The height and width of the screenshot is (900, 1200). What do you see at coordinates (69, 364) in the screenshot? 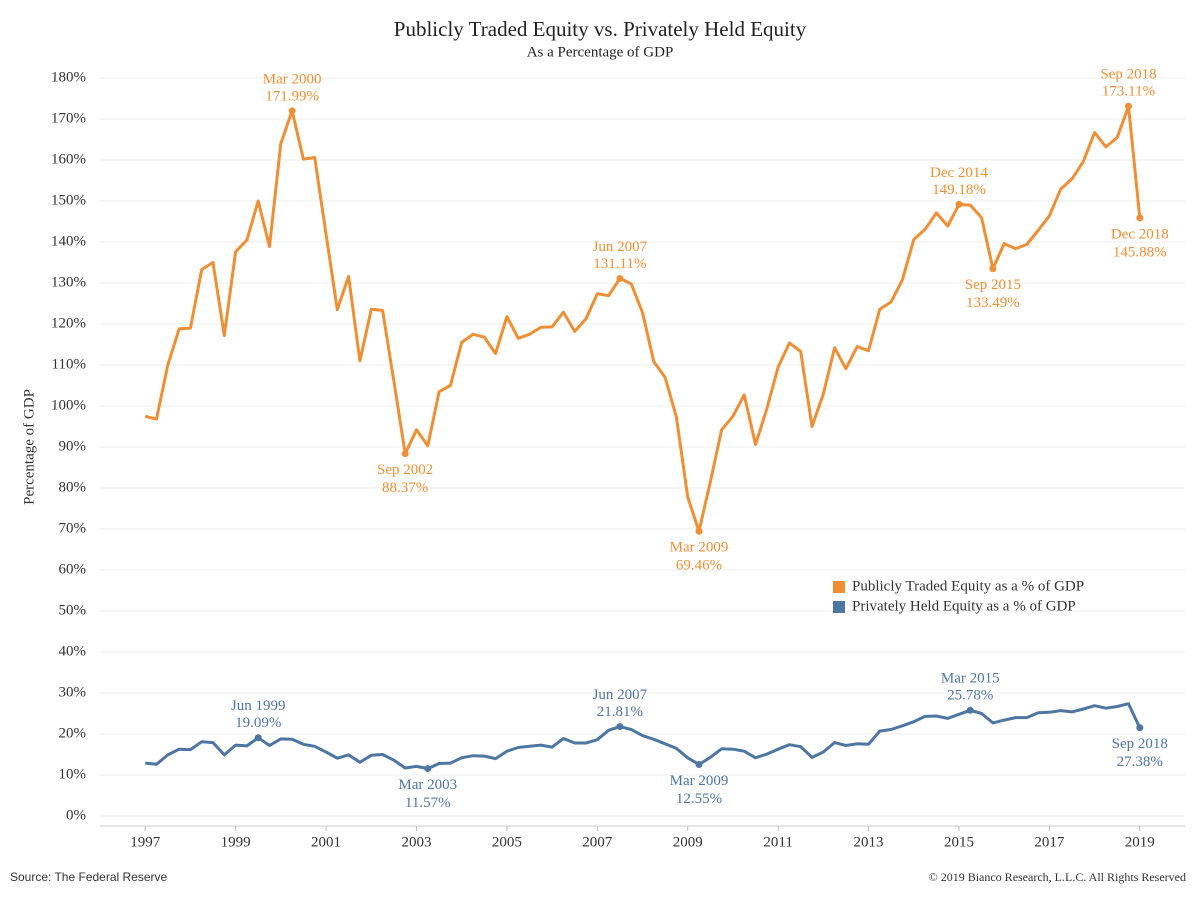
I see `y-tick-label: 110%` at bounding box center [69, 364].